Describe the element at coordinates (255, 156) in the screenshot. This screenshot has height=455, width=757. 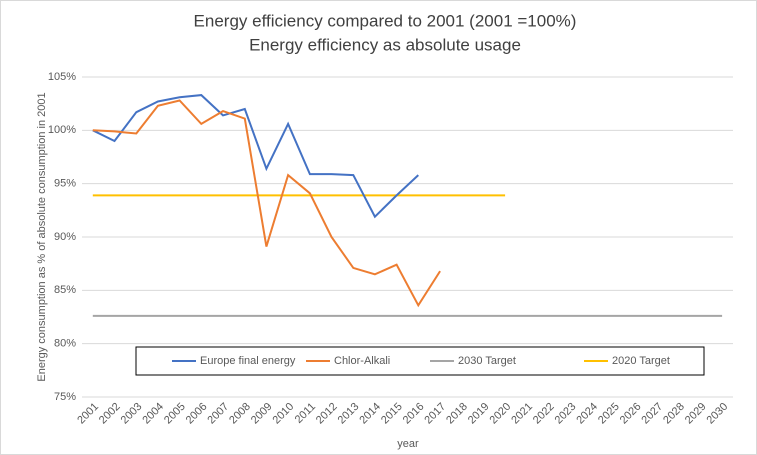
I see `series-line` at that location.